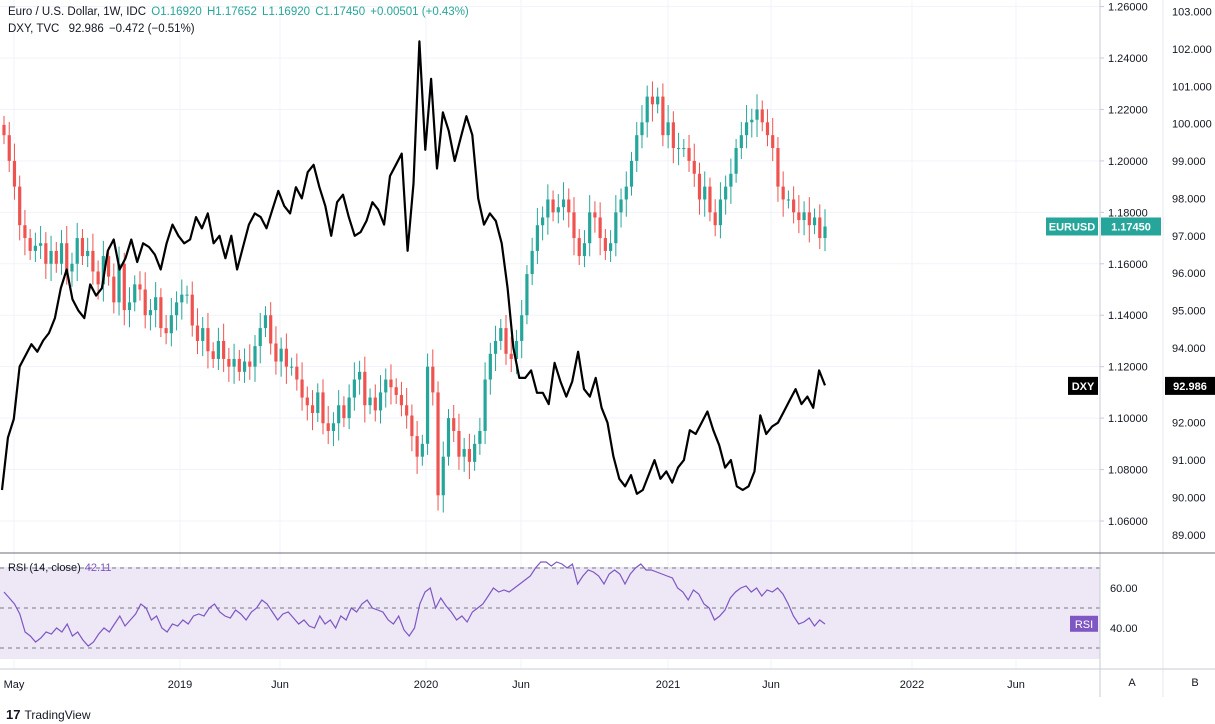 This screenshot has height=724, width=1215. What do you see at coordinates (1128, 419) in the screenshot?
I see `eurusd-tick-label: 1.10000` at bounding box center [1128, 419].